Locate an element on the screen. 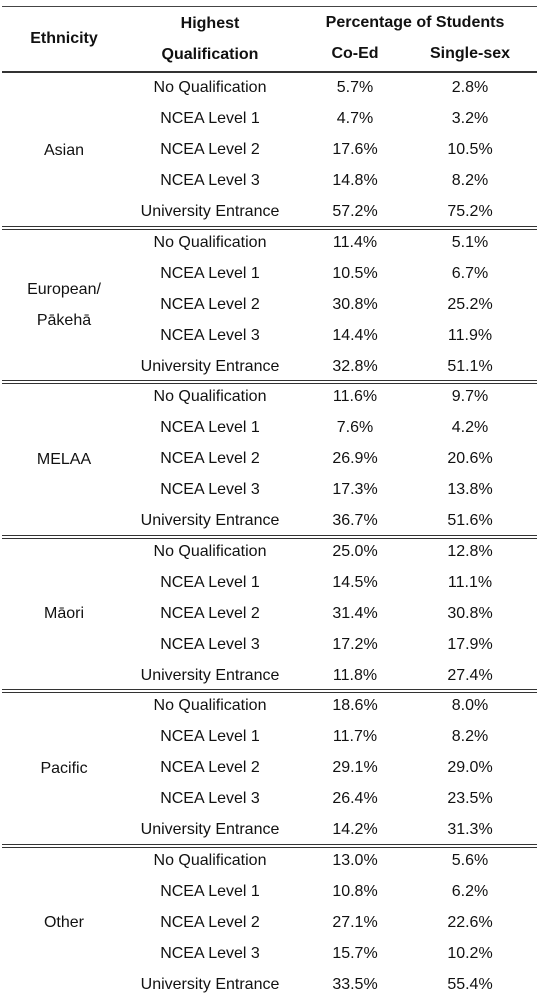 This screenshot has height=1000, width=539. coed-value: 7.6% is located at coordinates (355, 428).